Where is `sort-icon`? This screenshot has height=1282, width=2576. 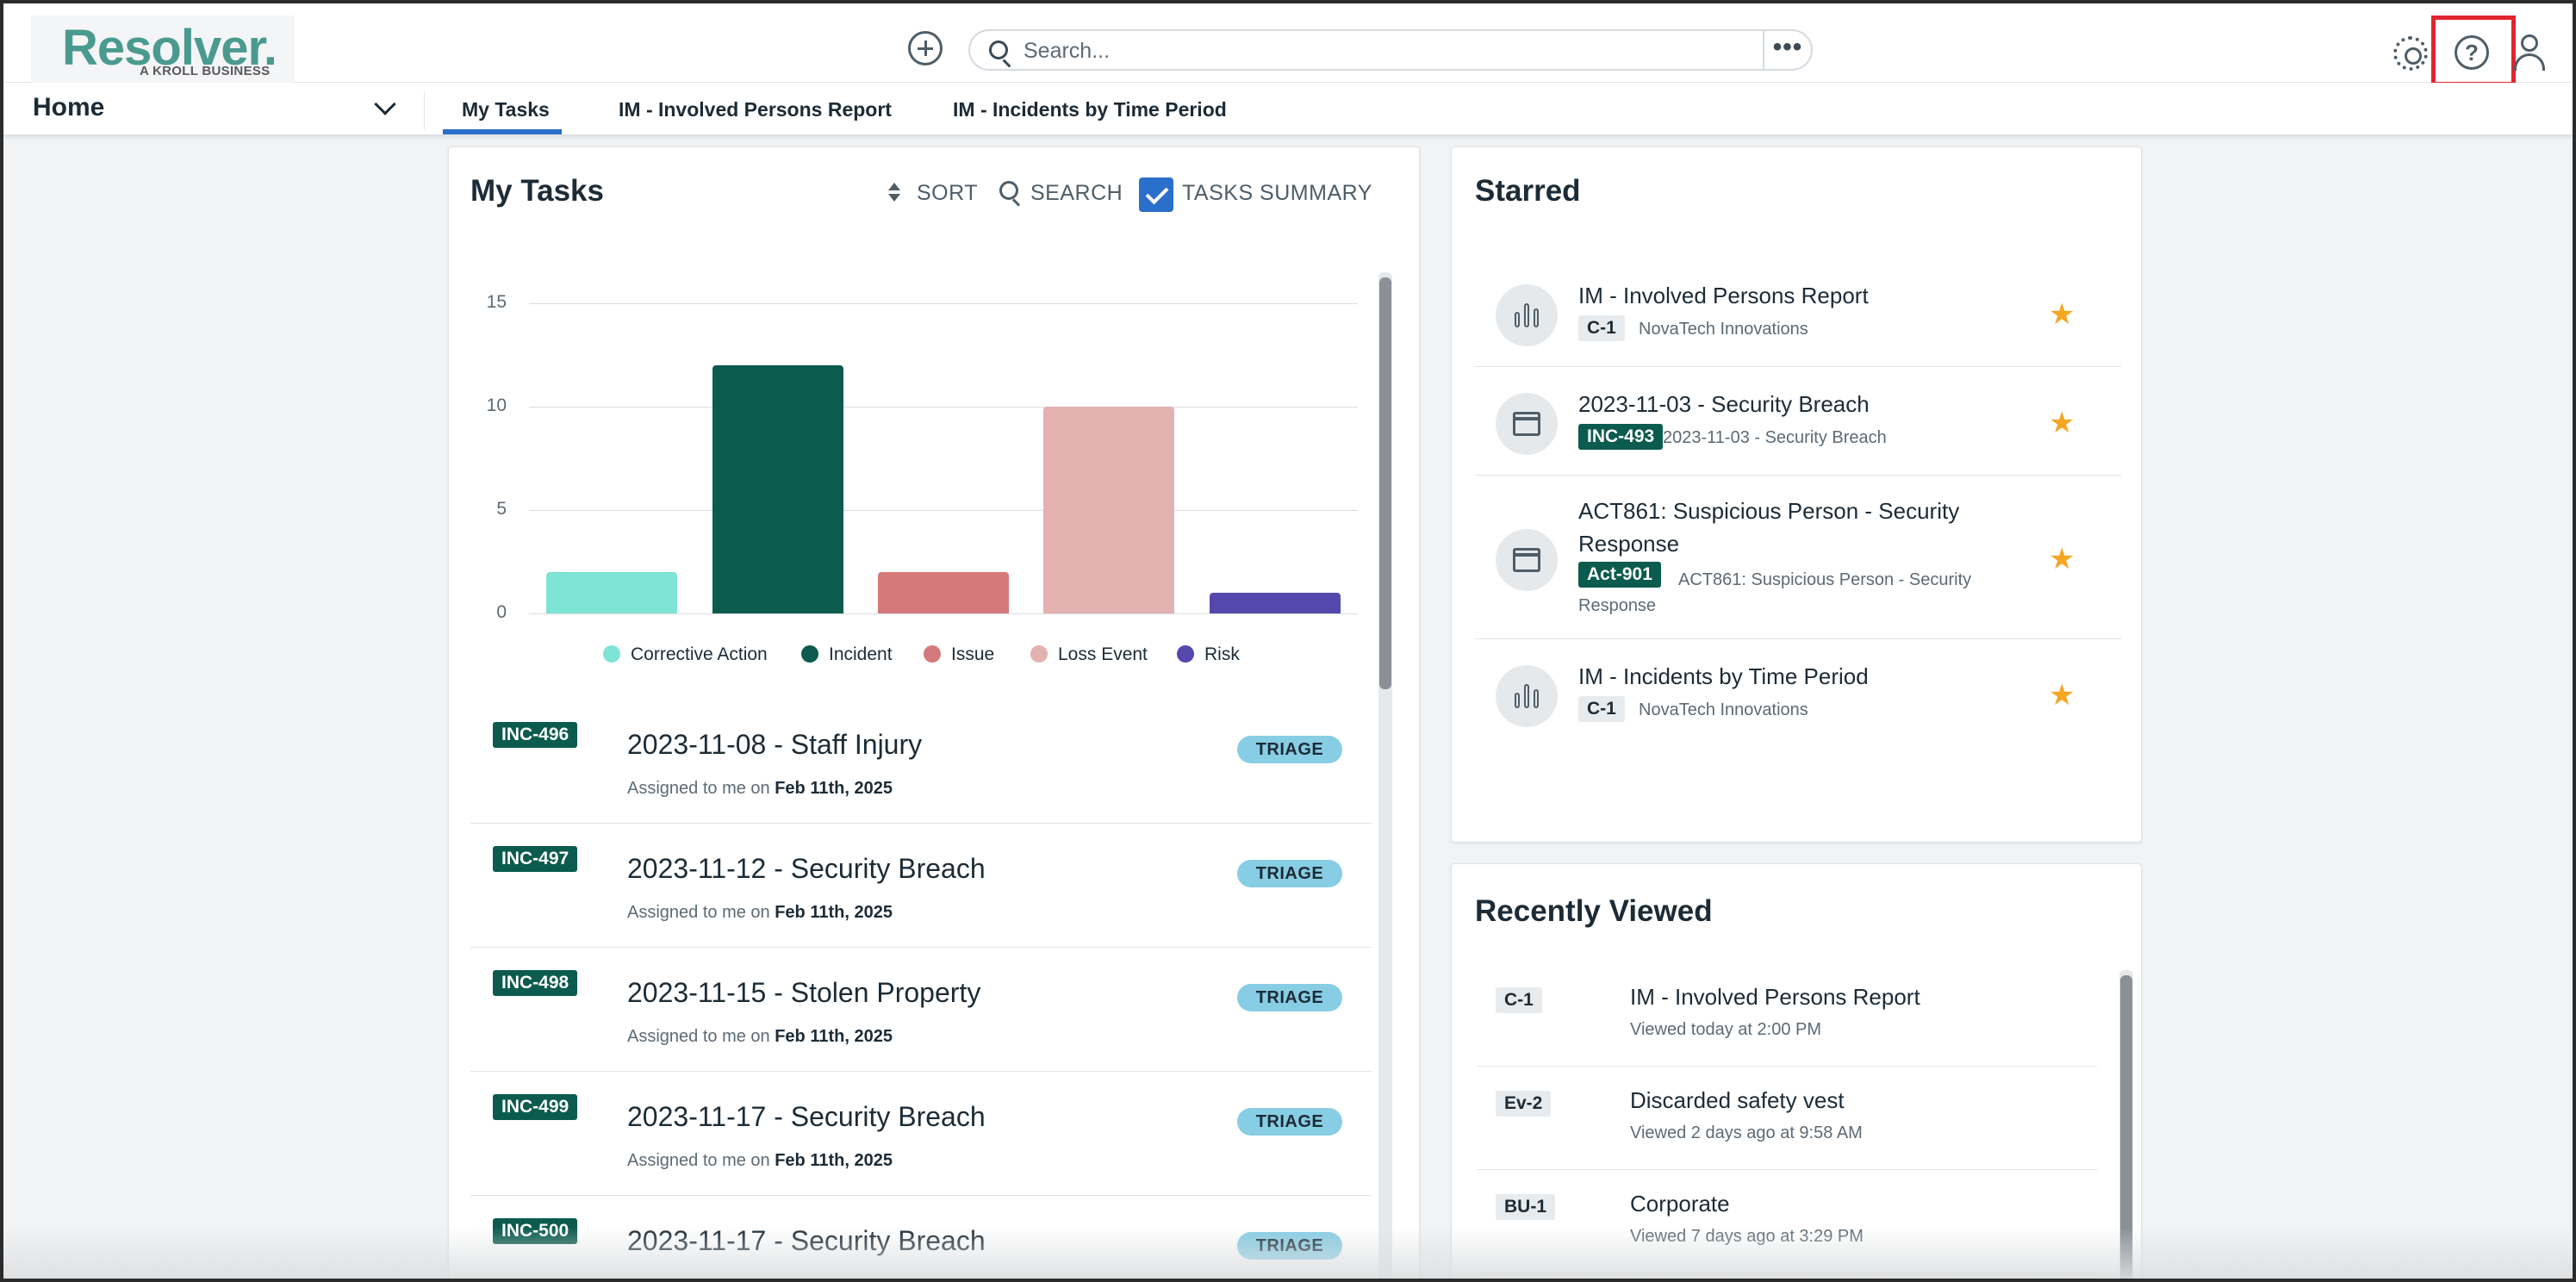 sort-icon is located at coordinates (894, 193).